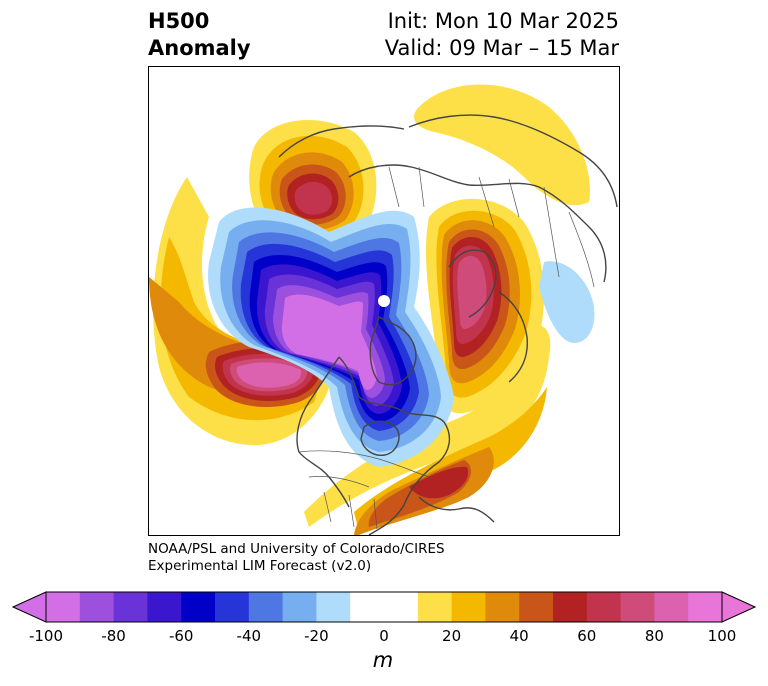  Describe the element at coordinates (587, 636) in the screenshot. I see `colorbar-tick-label: 60` at that location.